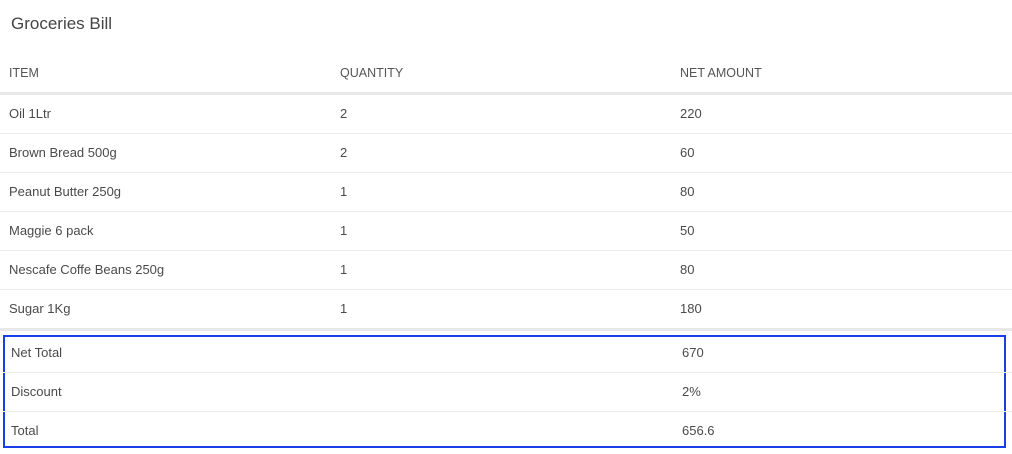 The height and width of the screenshot is (454, 1012). What do you see at coordinates (687, 230) in the screenshot?
I see `item-net-amount: 50` at bounding box center [687, 230].